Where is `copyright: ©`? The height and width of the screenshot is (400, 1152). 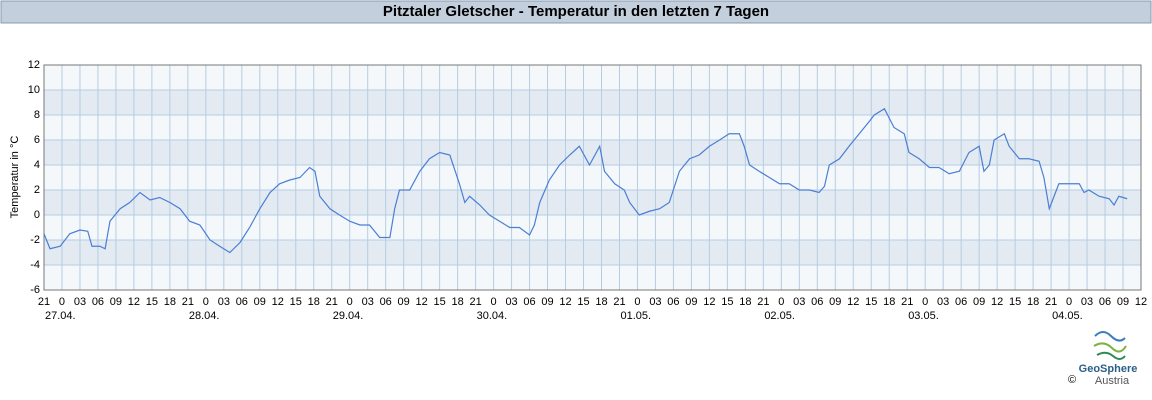
copyright: © is located at coordinates (1072, 380).